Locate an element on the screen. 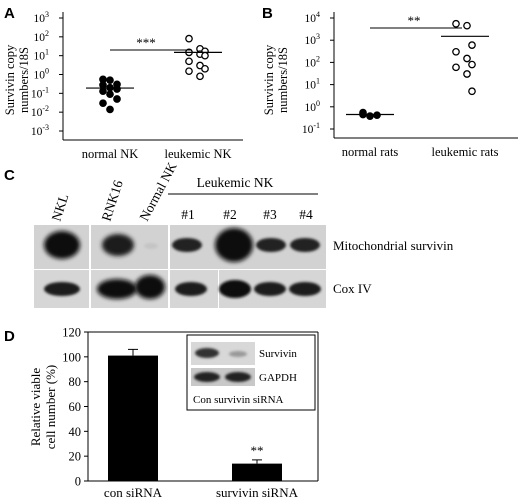 This screenshot has width=520, height=502. panel-d-ytick-label-4: 80 is located at coordinates (75, 382).